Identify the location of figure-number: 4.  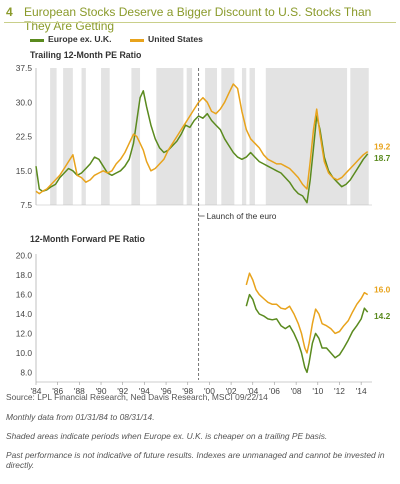
(9, 12).